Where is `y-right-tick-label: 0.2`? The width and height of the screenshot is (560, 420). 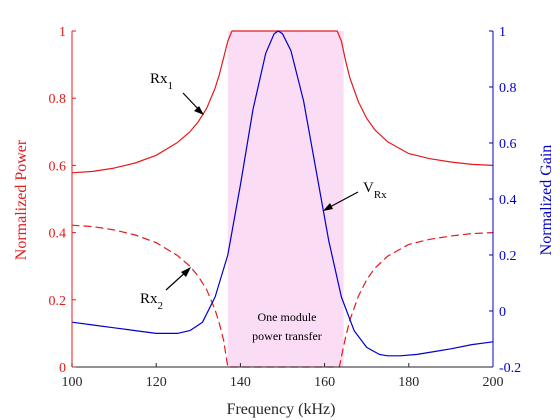
y-right-tick-label: 0.2 is located at coordinates (508, 256).